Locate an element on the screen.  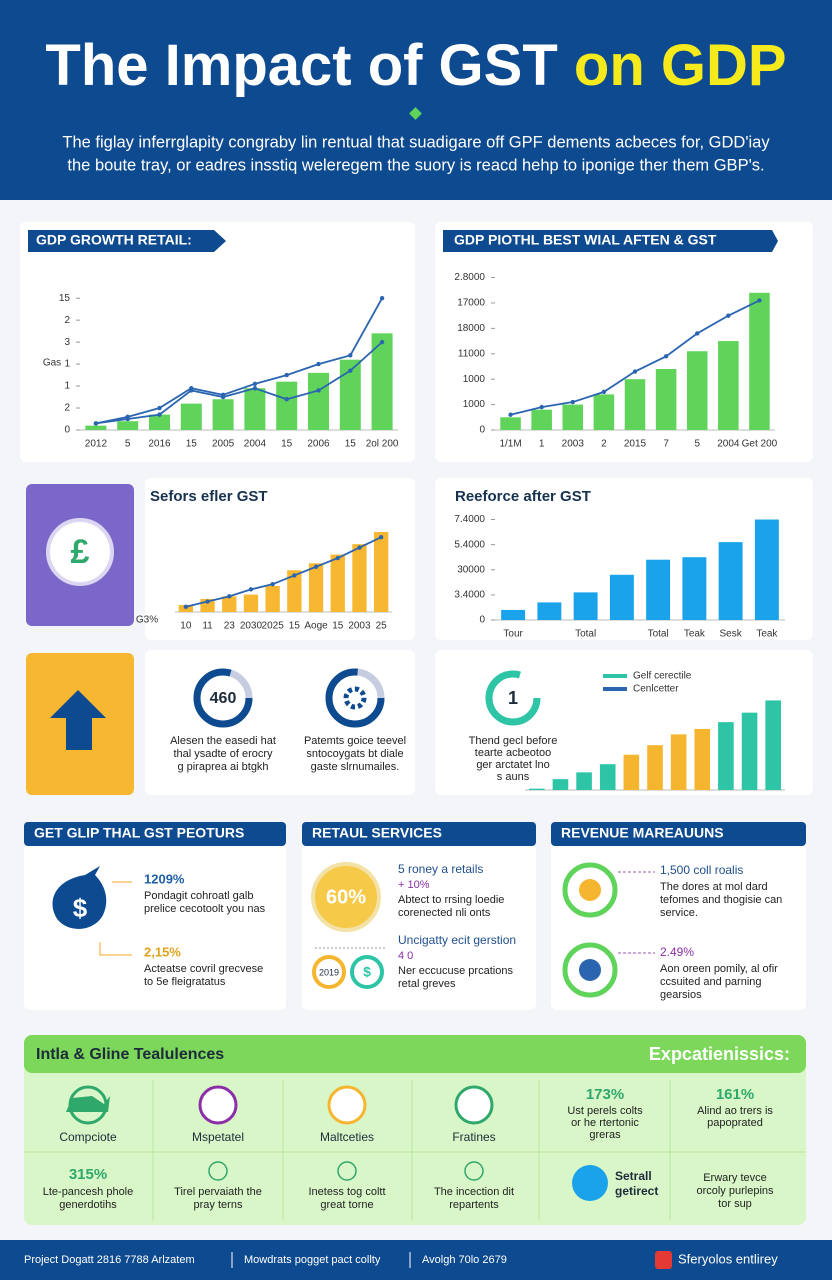
stat-text: Alind ao trers is is located at coordinates (735, 1111).